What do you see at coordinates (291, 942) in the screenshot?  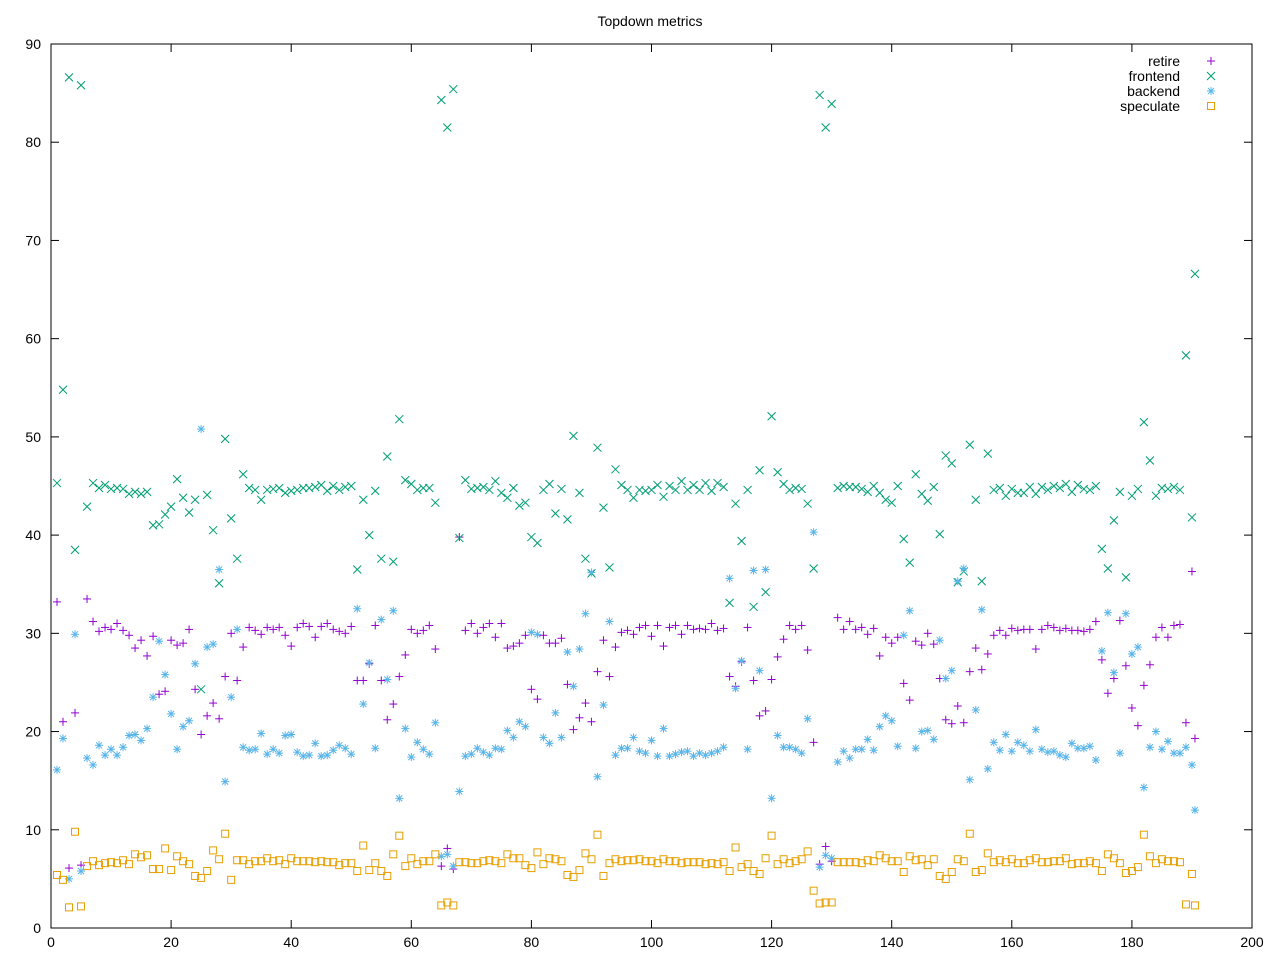 I see `x-tick-label: 40` at bounding box center [291, 942].